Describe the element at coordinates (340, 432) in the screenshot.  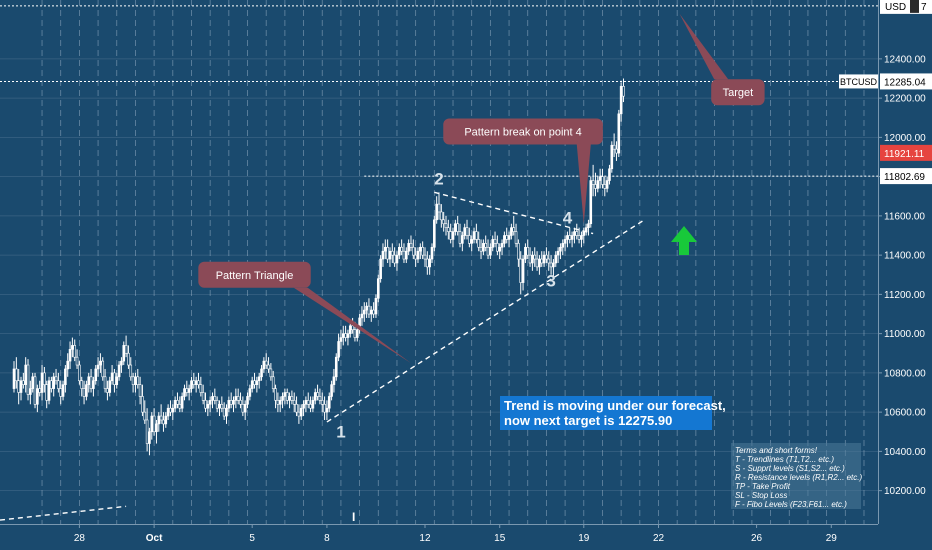
I see `point-label: 1` at that location.